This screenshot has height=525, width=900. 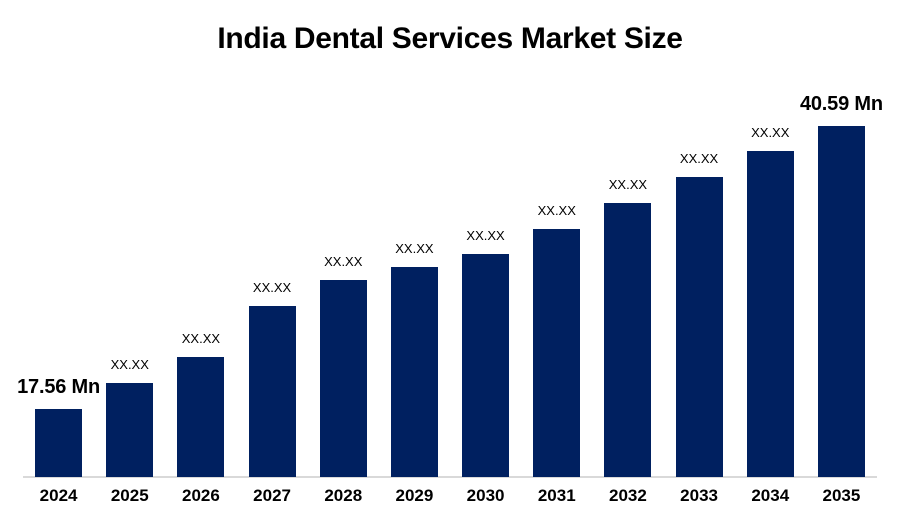 I want to click on x-tick-label-2034: 2034, so click(x=770, y=495).